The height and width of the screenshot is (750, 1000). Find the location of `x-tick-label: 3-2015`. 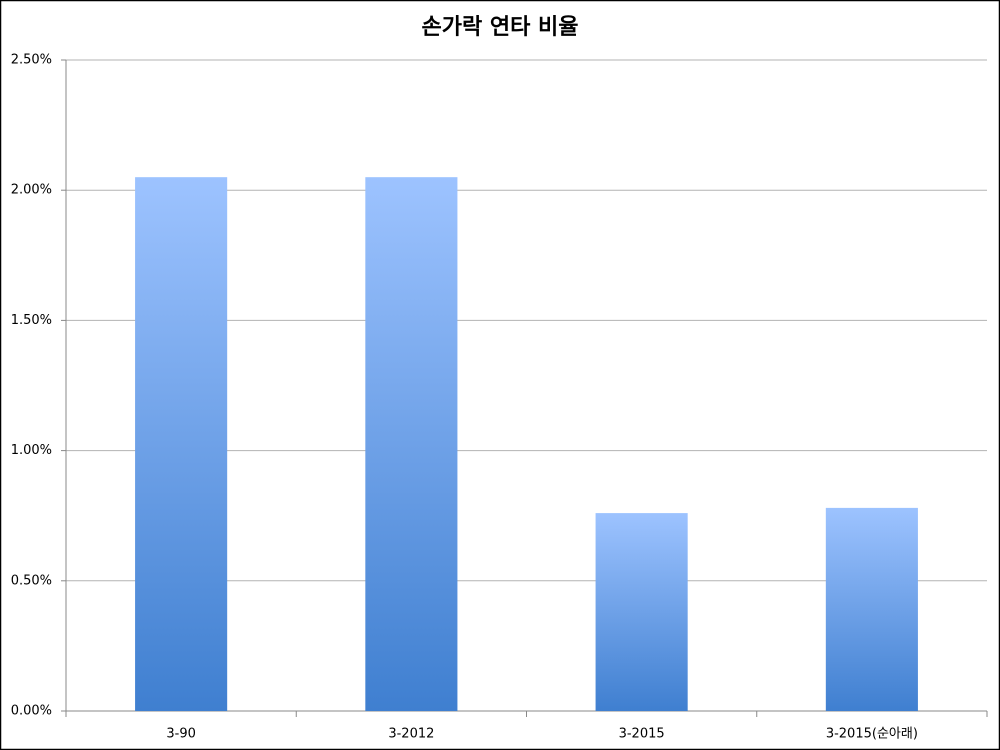

x-tick-label: 3-2015 is located at coordinates (642, 734).